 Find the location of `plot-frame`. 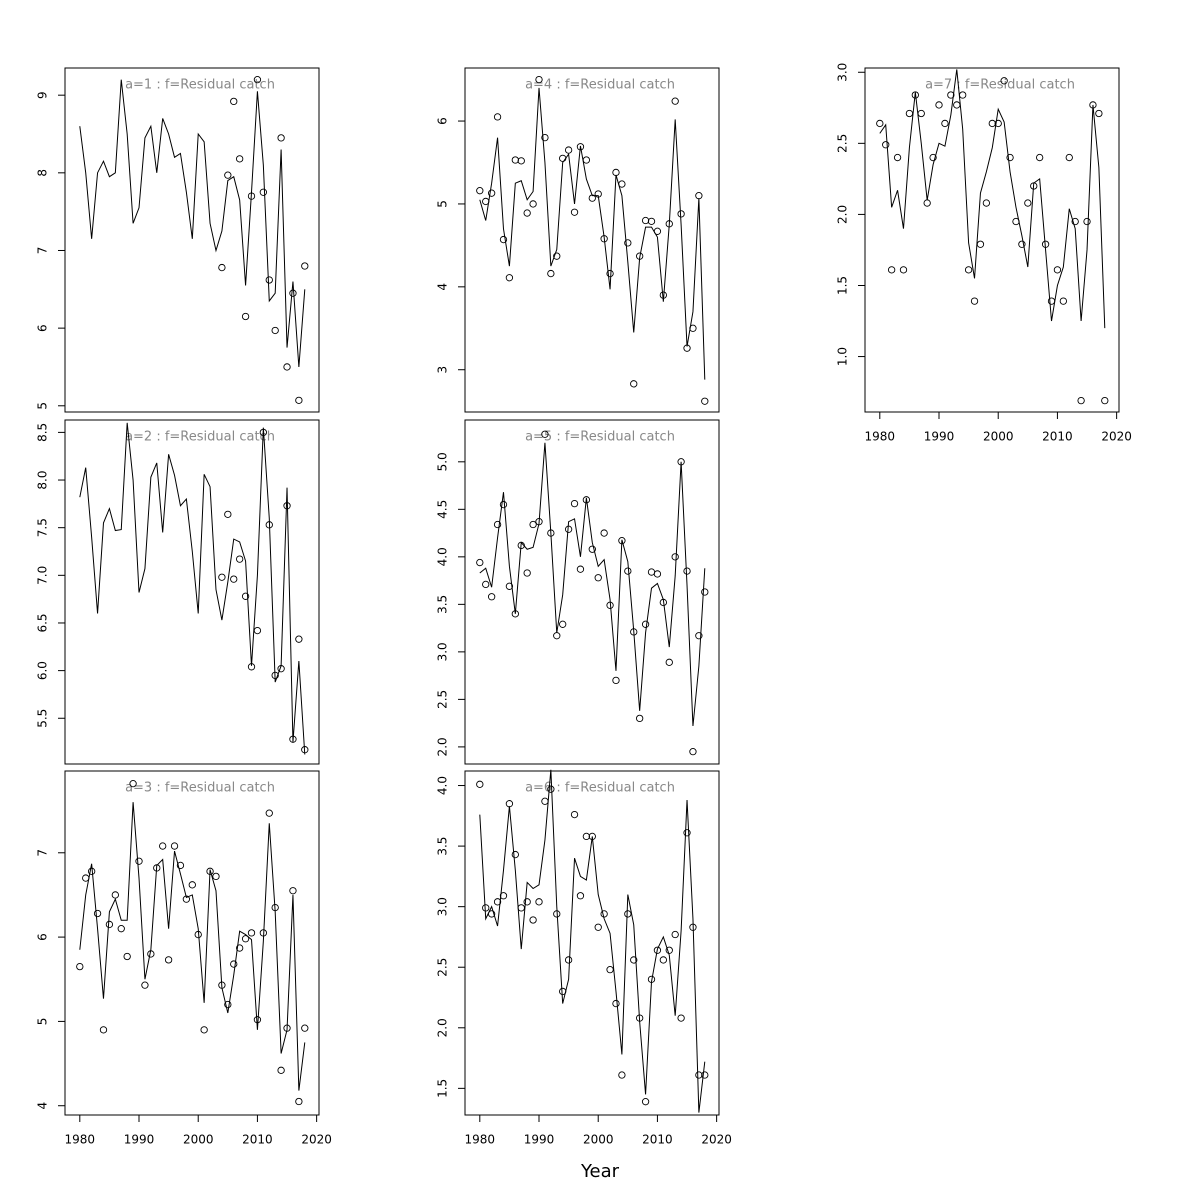

plot-frame is located at coordinates (192, 240).